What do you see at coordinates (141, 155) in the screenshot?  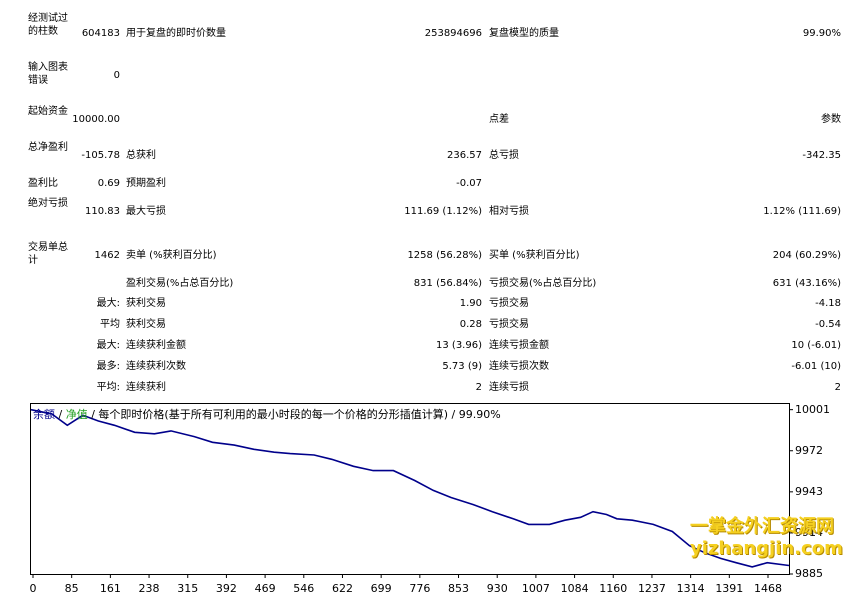 I see `gross-profit-label: 总获利` at bounding box center [141, 155].